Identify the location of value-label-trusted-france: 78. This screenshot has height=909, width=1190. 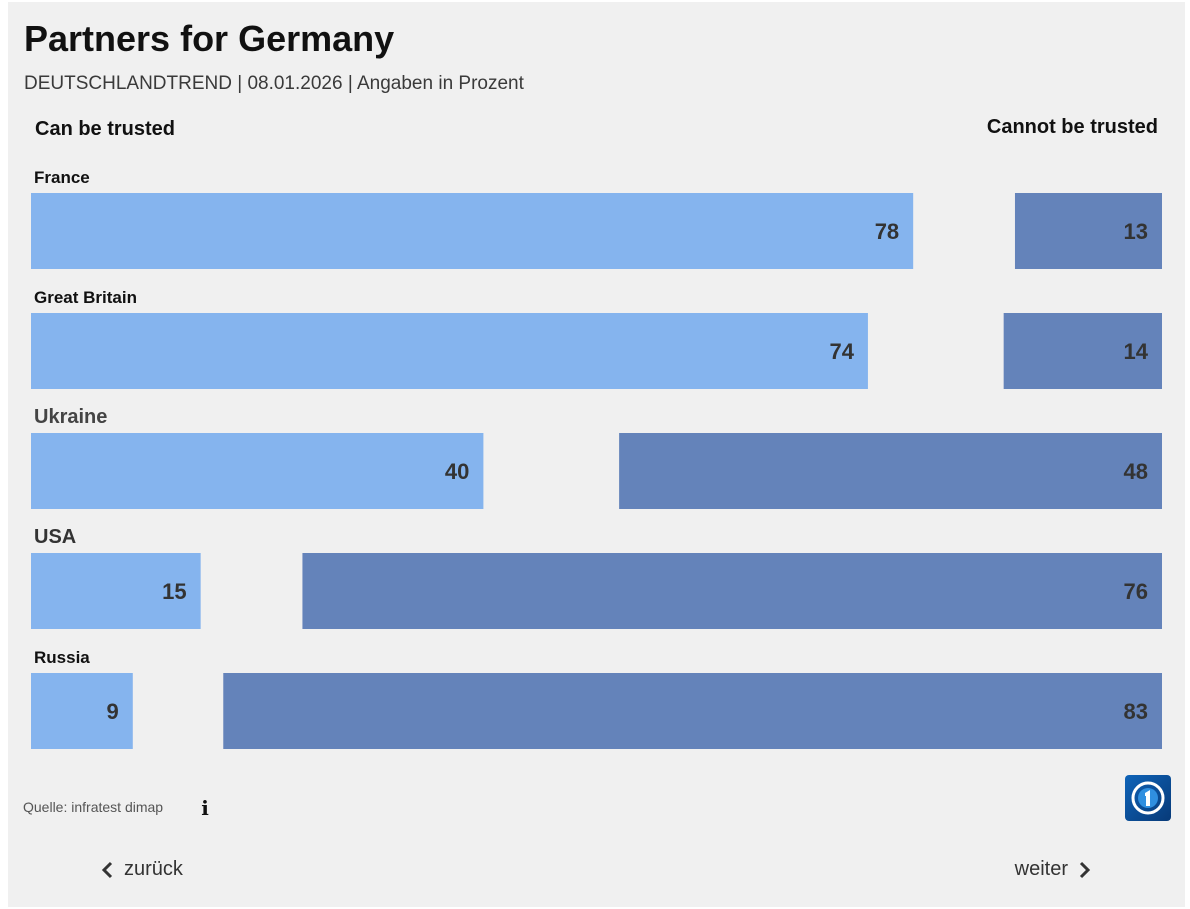
(887, 231).